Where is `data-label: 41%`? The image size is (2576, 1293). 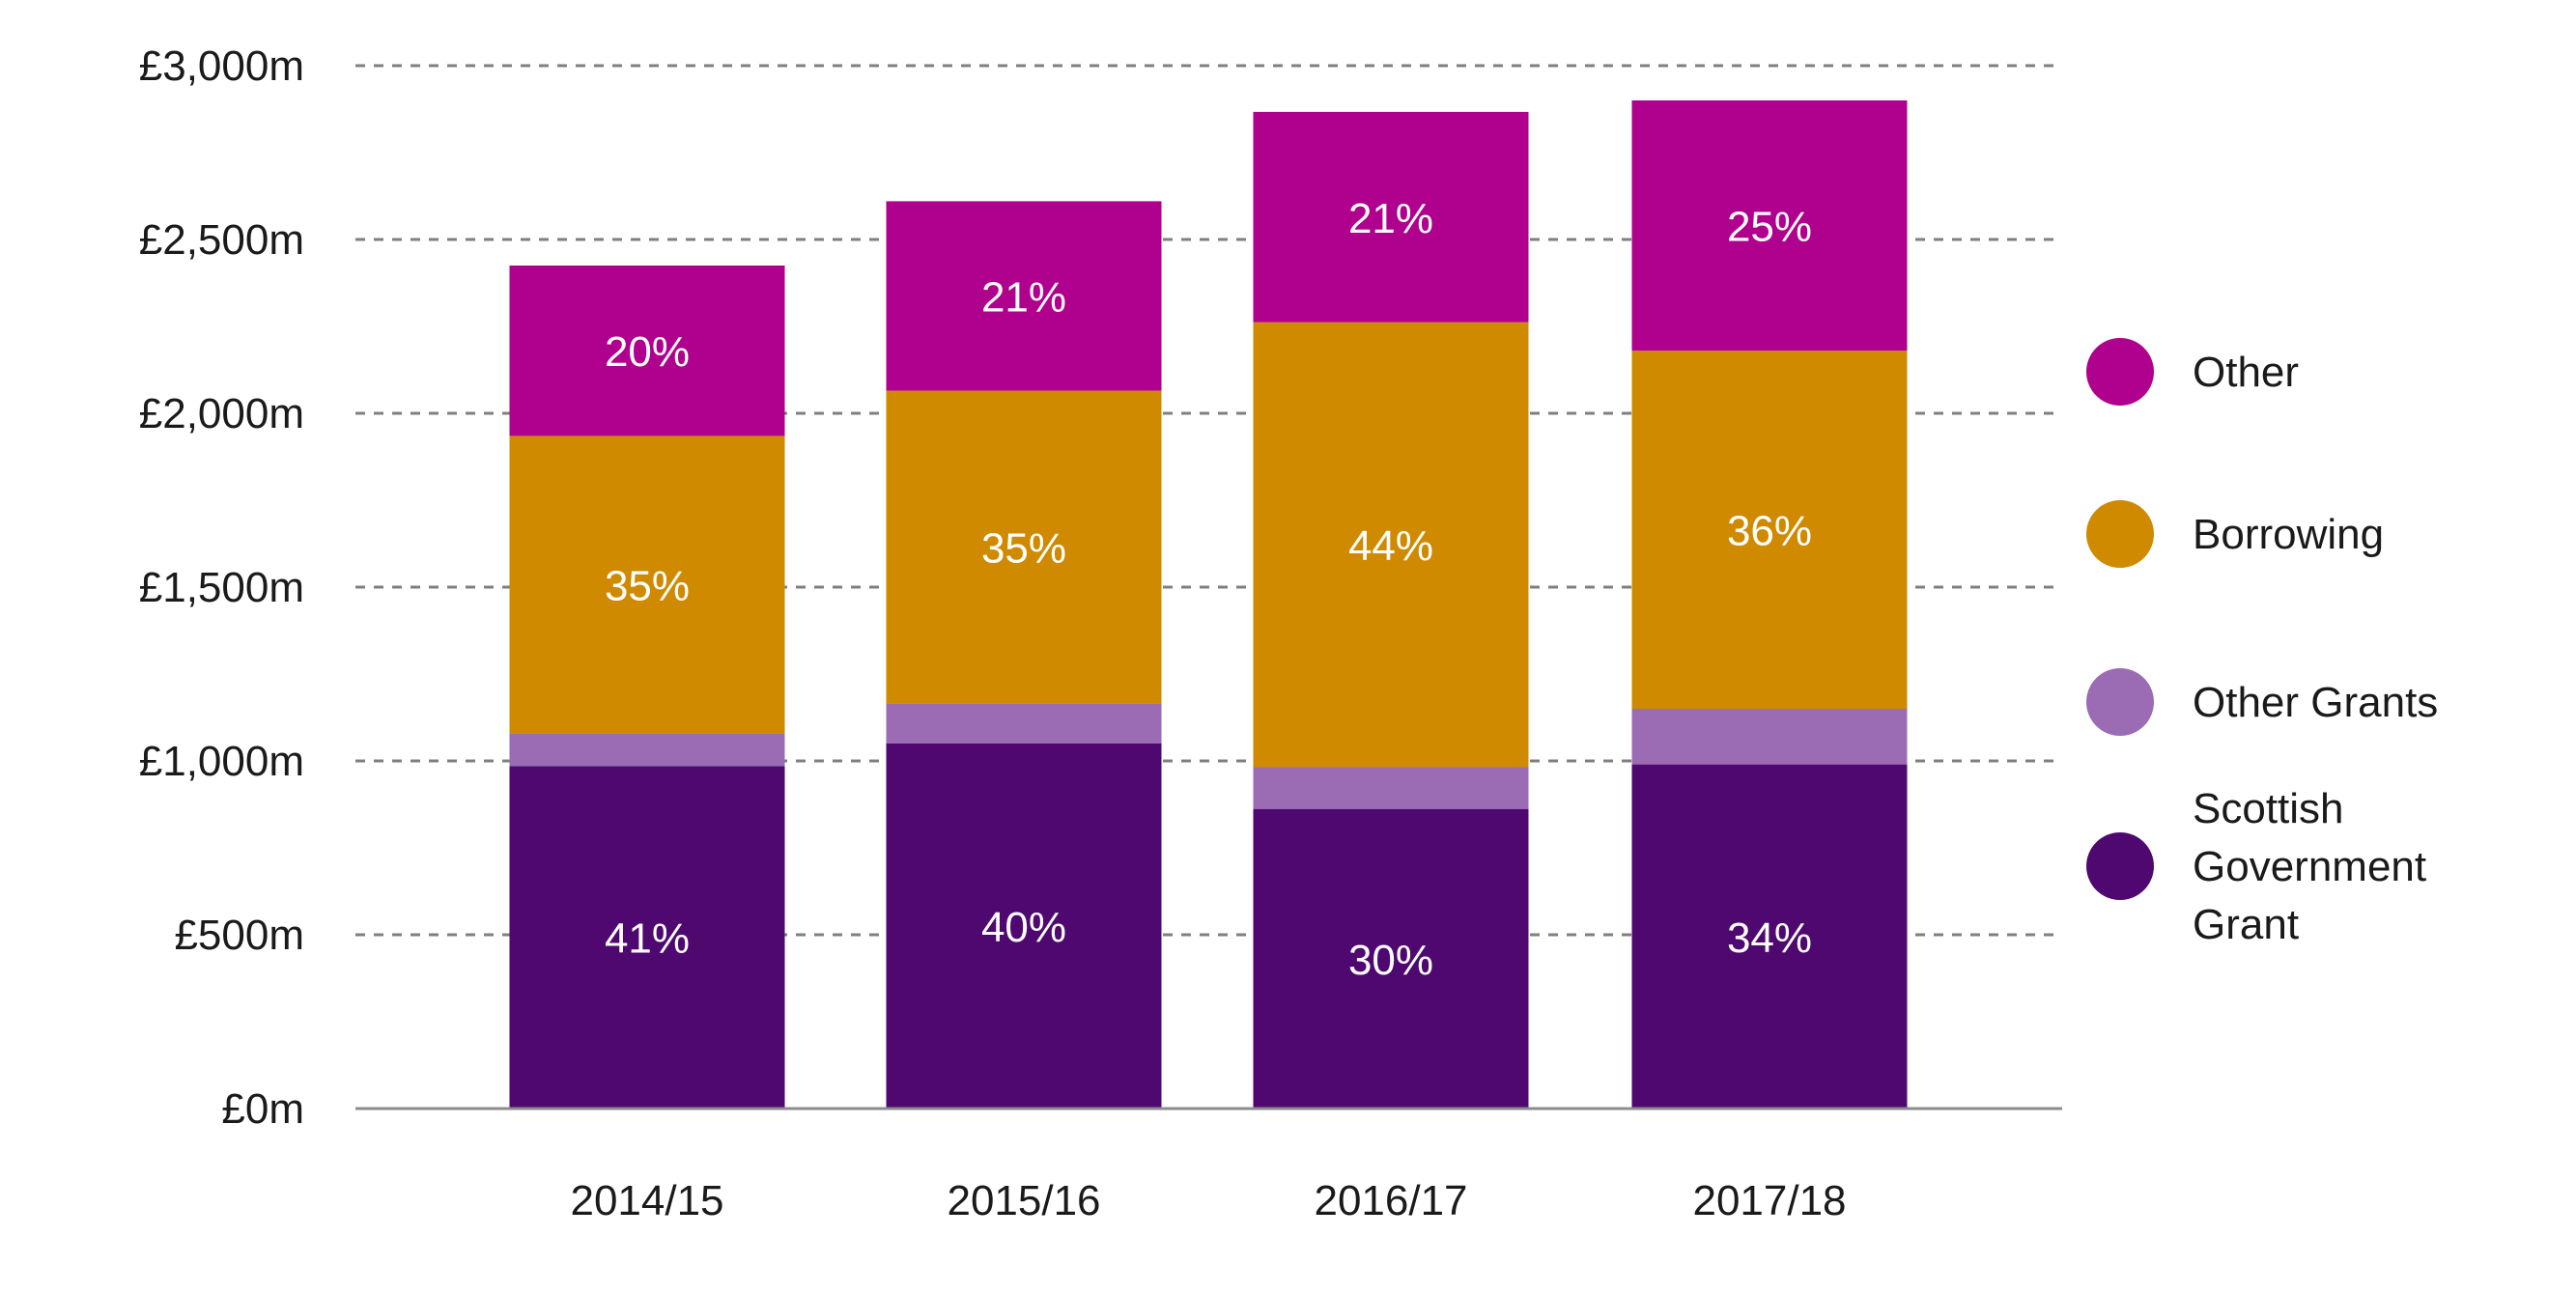 data-label: 41% is located at coordinates (647, 939).